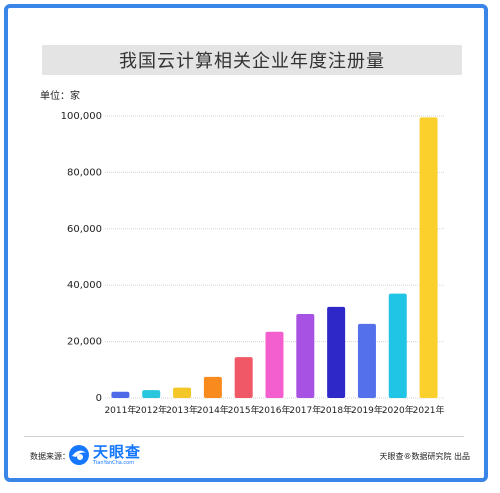  What do you see at coordinates (275, 410) in the screenshot?
I see `x-tick-label: 2016年` at bounding box center [275, 410].